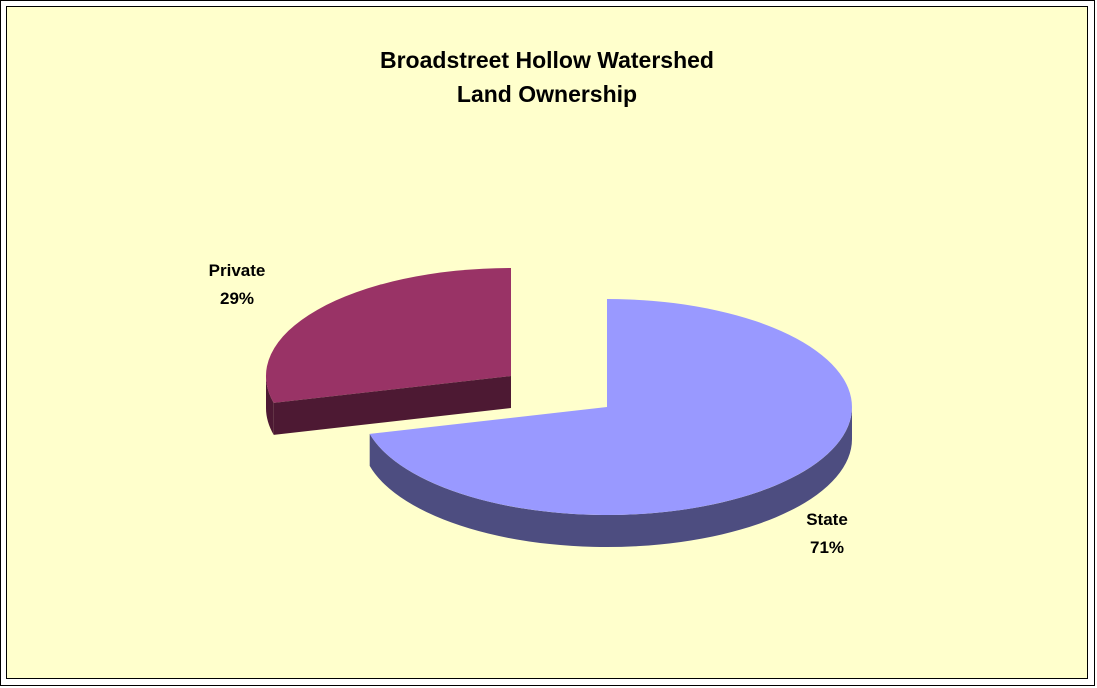 Image resolution: width=1097 pixels, height=688 pixels. I want to click on pie-slice-state, so click(610, 407).